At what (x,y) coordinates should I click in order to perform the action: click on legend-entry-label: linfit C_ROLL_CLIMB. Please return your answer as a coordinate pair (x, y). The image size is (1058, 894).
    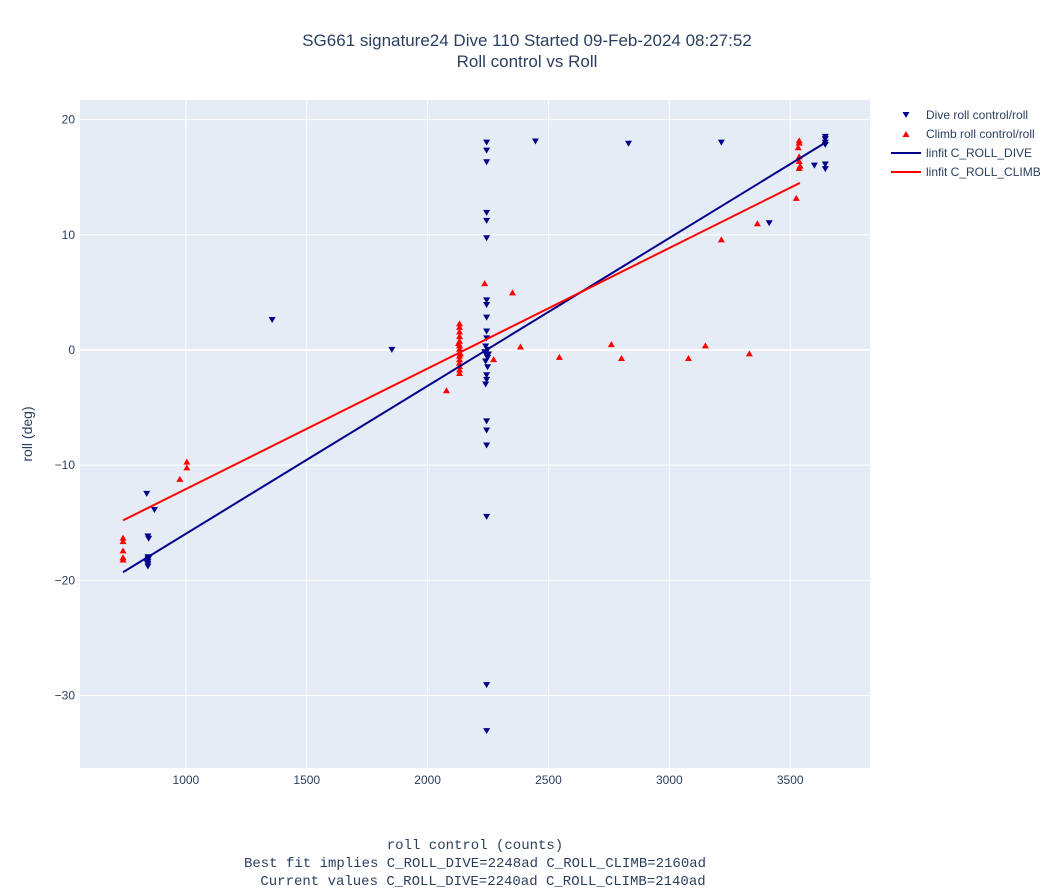
    Looking at the image, I should click on (983, 172).